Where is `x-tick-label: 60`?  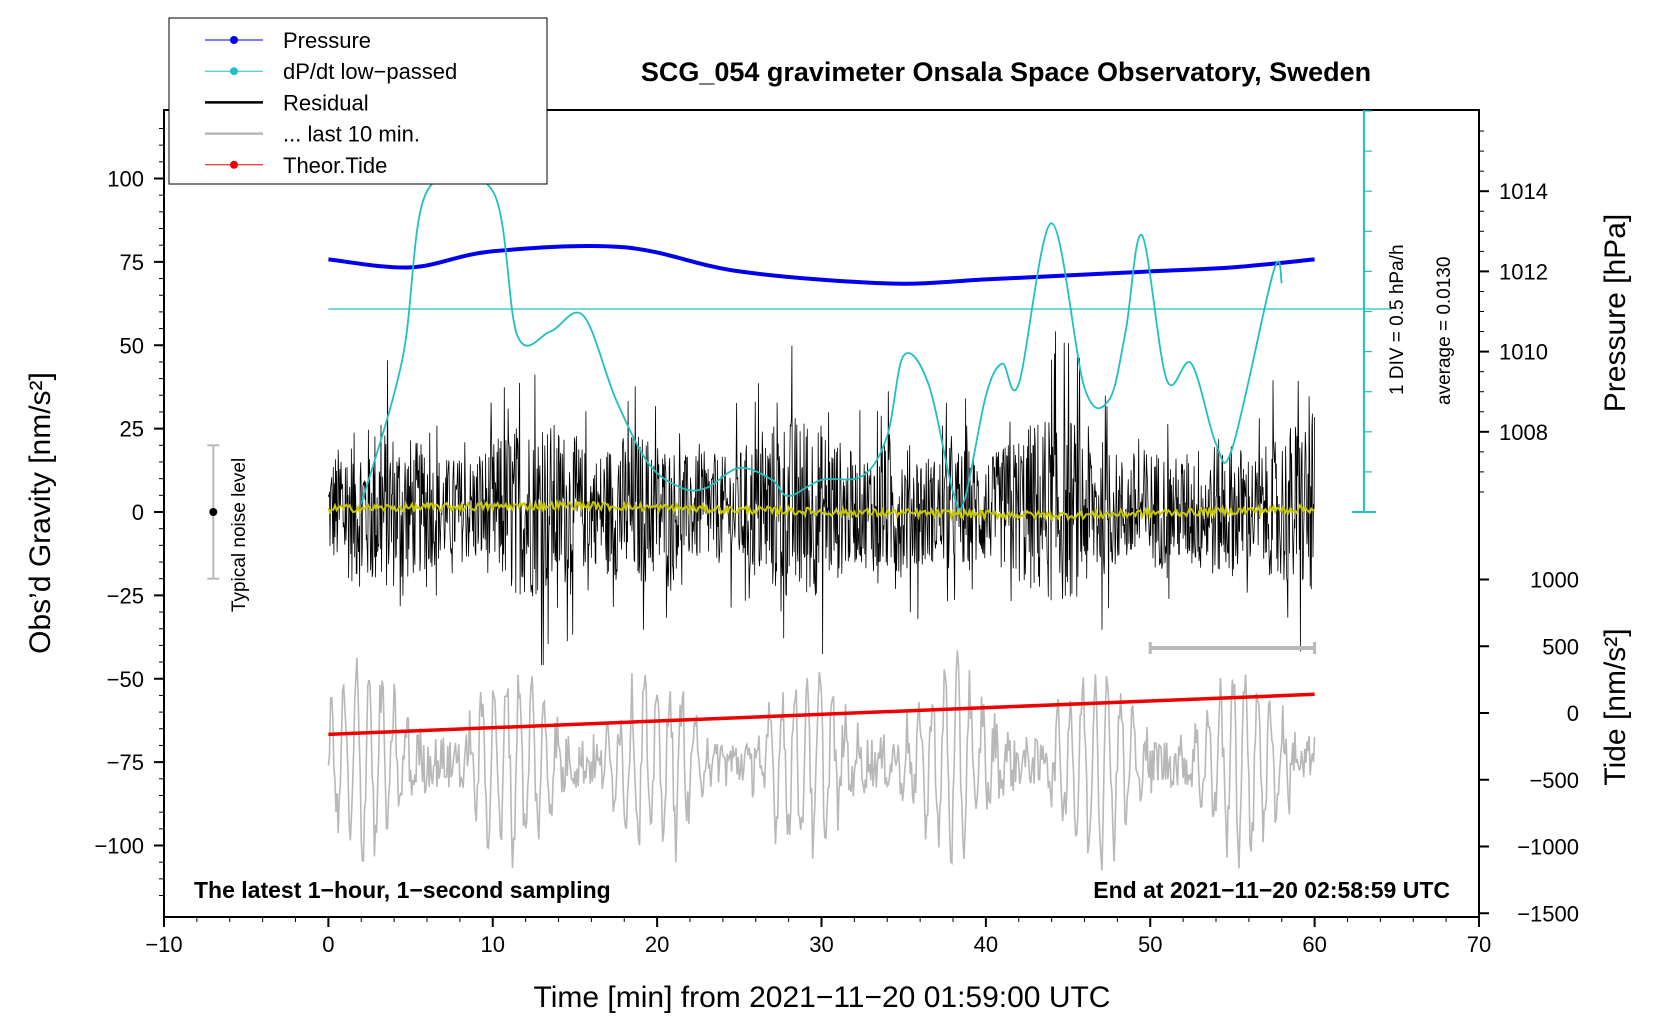
x-tick-label: 60 is located at coordinates (1314, 944).